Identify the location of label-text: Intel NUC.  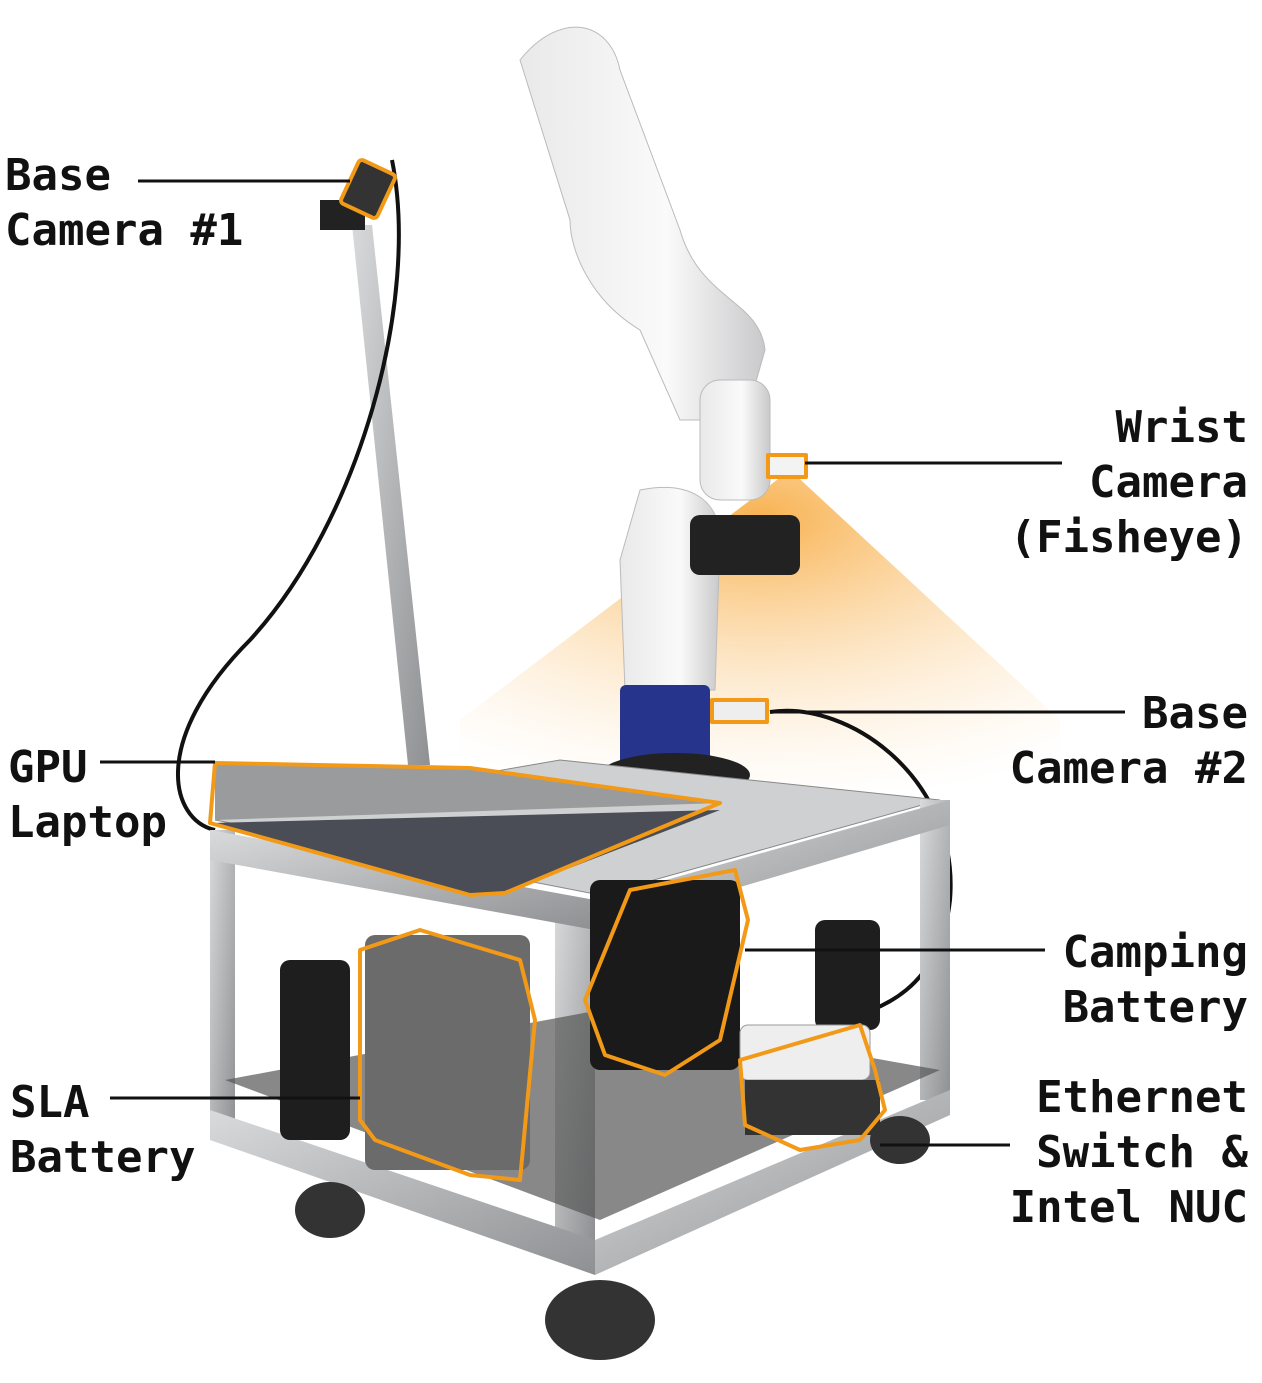
(1129, 1207).